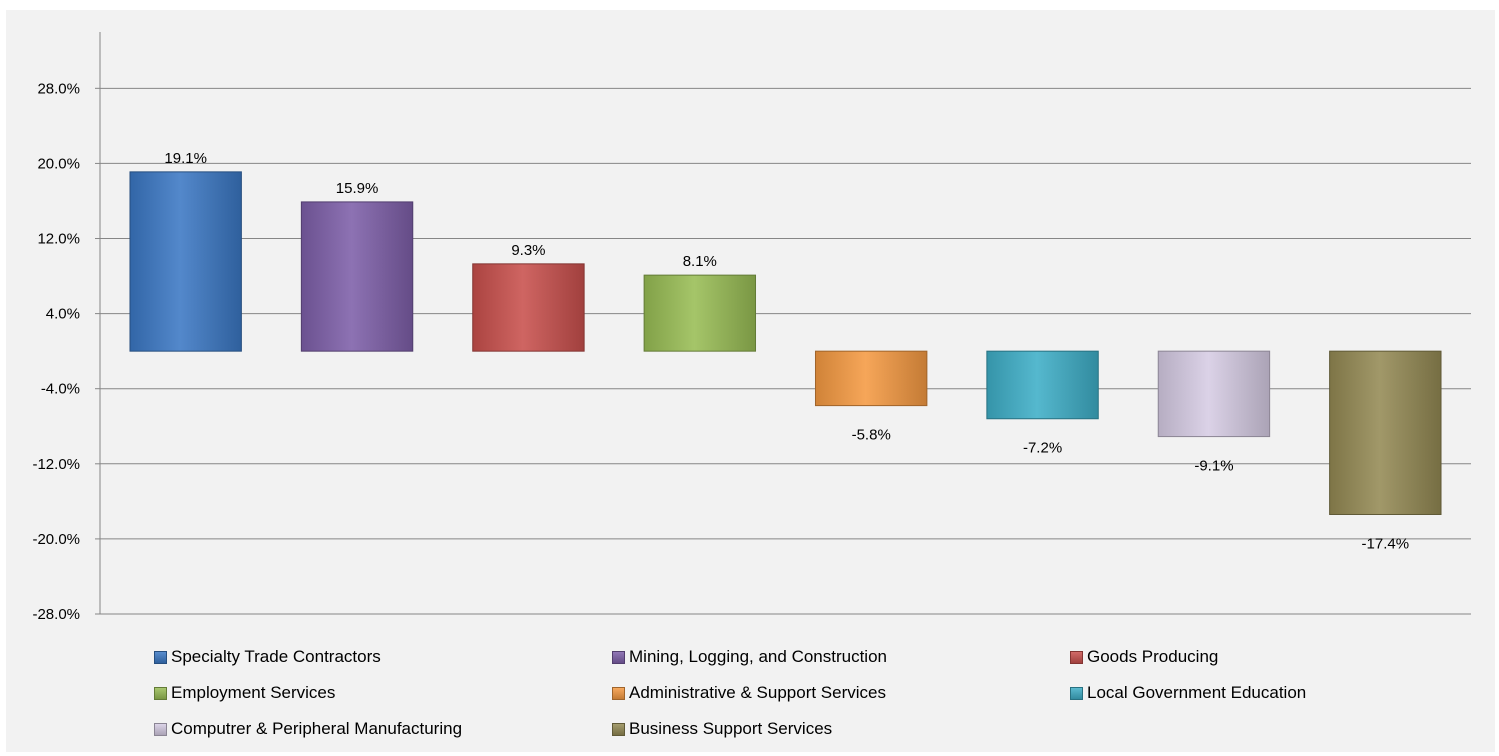 The image size is (1499, 756). What do you see at coordinates (528, 250) in the screenshot?
I see `data-label-3: 9.3%` at bounding box center [528, 250].